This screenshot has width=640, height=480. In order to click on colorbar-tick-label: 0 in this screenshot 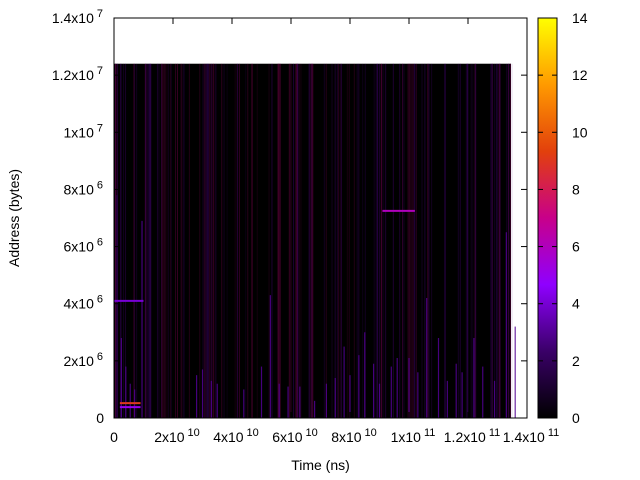, I will do `click(576, 418)`.